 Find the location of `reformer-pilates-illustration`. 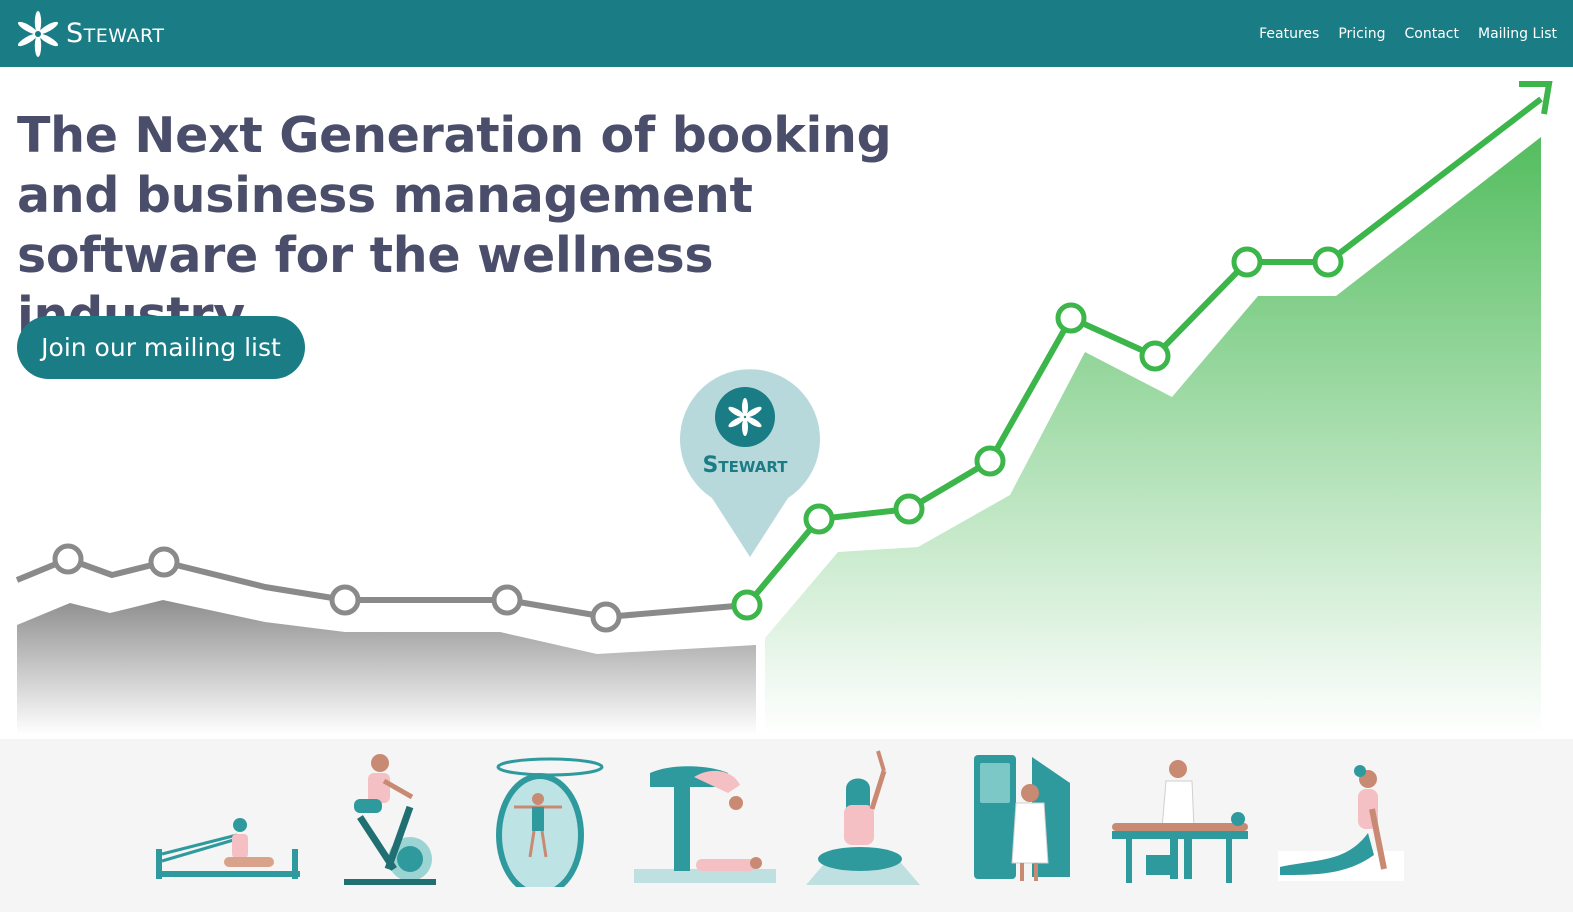

reformer-pilates-illustration is located at coordinates (228, 848).